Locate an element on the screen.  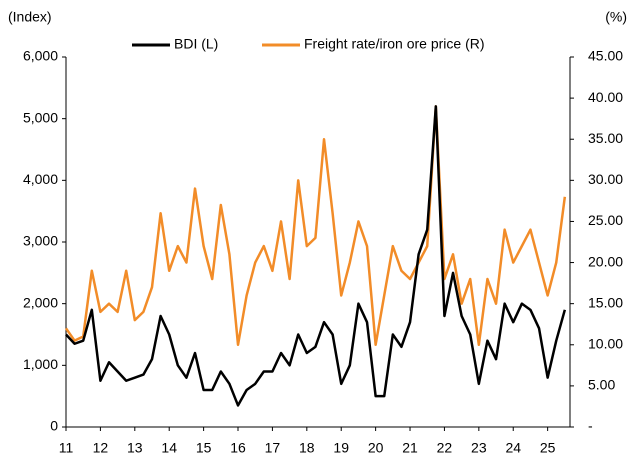
x-tick-label: 25 is located at coordinates (548, 448).